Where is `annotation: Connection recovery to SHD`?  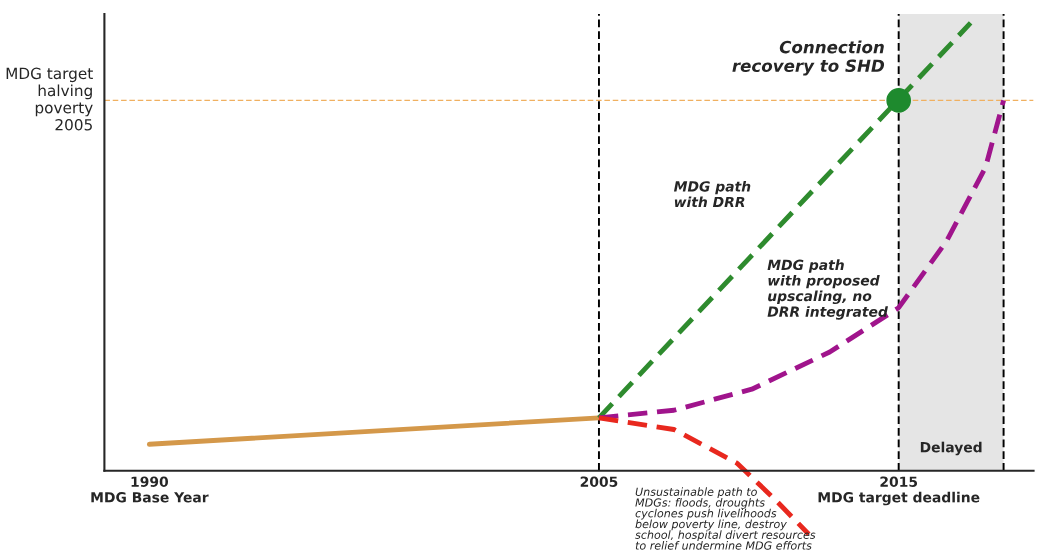
annotation: Connection recovery to SHD is located at coordinates (808, 58).